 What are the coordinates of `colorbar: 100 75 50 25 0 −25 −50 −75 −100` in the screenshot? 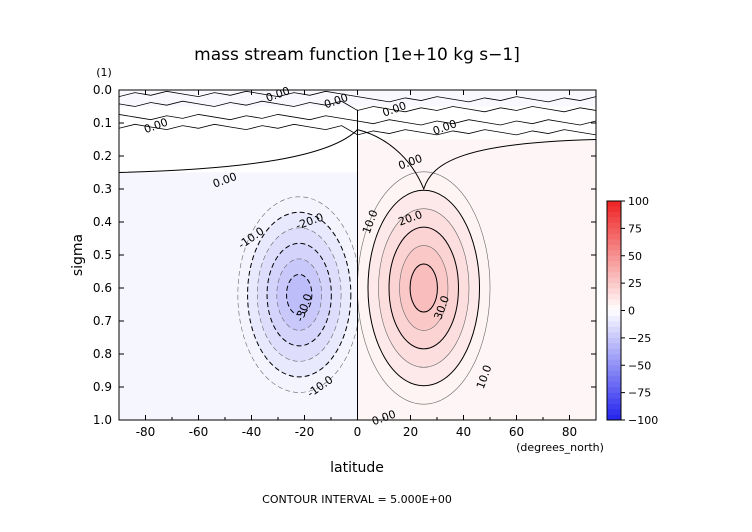 It's located at (632, 311).